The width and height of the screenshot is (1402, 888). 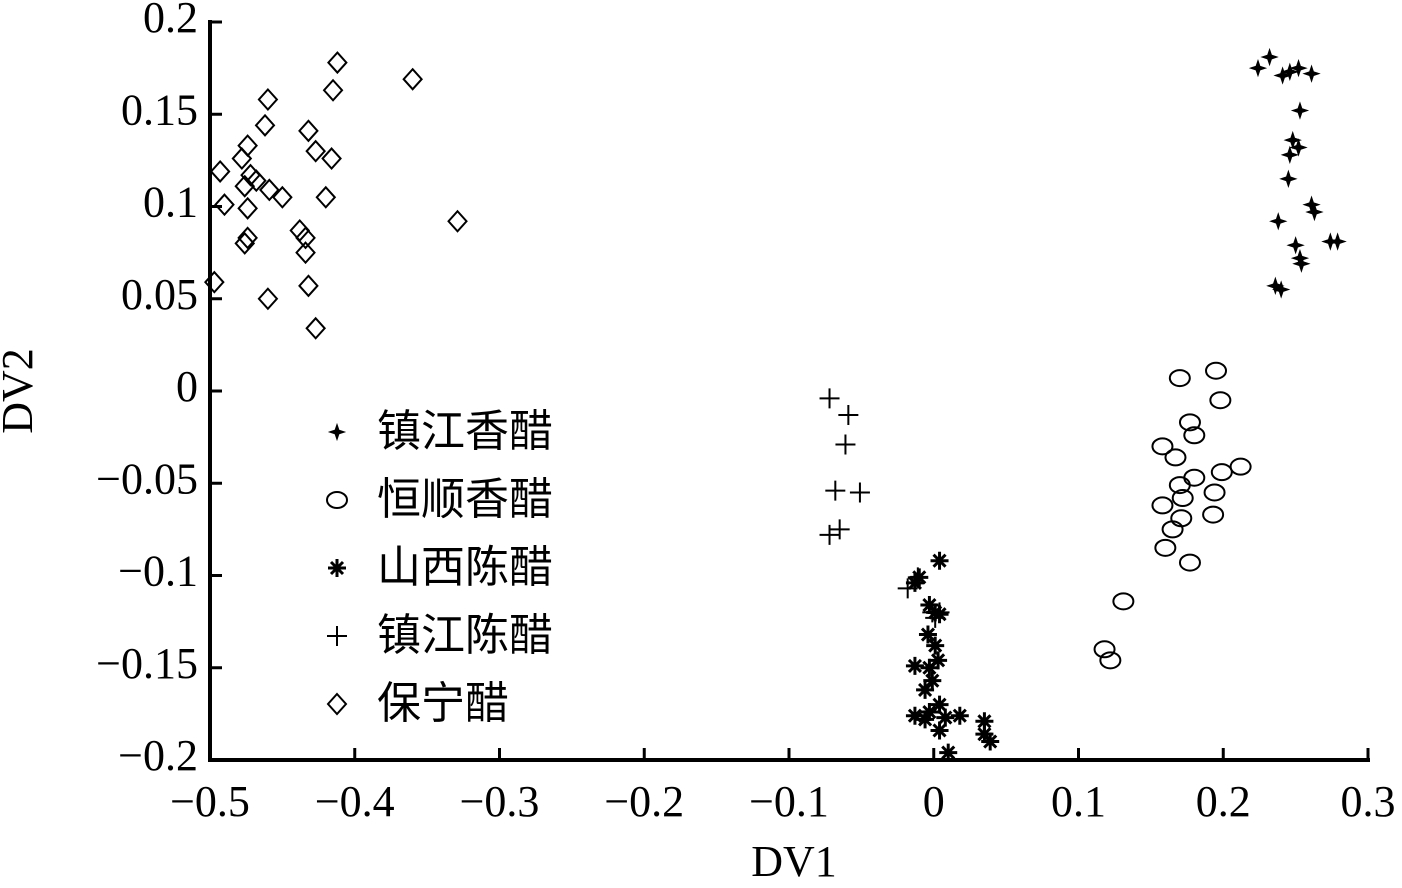 I want to click on y-tick-label: −0.1, so click(x=158, y=571).